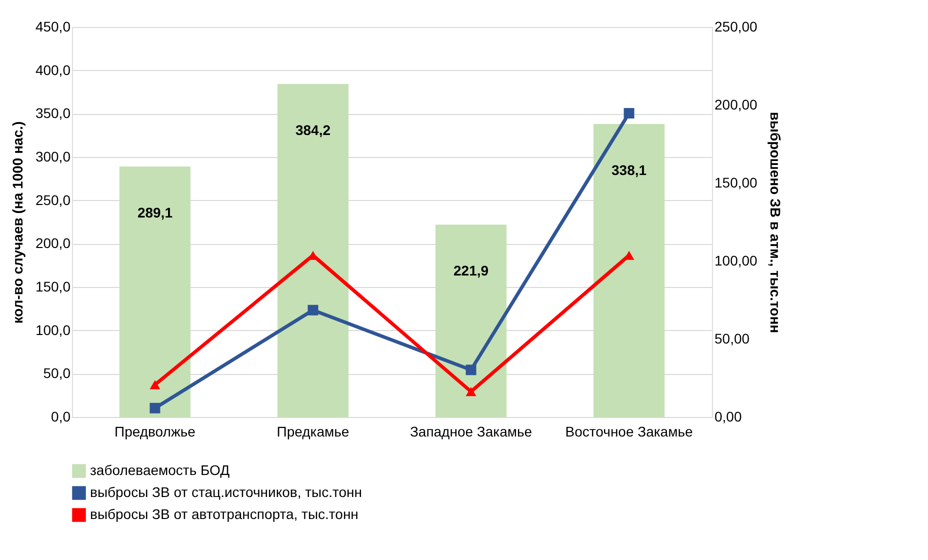  What do you see at coordinates (53, 200) in the screenshot?
I see `y-tick-label: 250,0` at bounding box center [53, 200].